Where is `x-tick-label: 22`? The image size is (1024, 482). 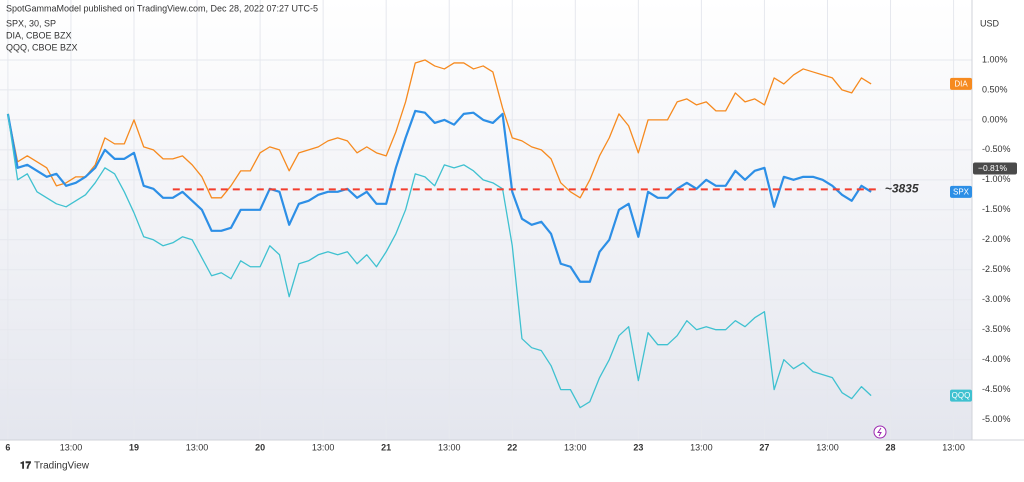 x-tick-label: 22 is located at coordinates (512, 447).